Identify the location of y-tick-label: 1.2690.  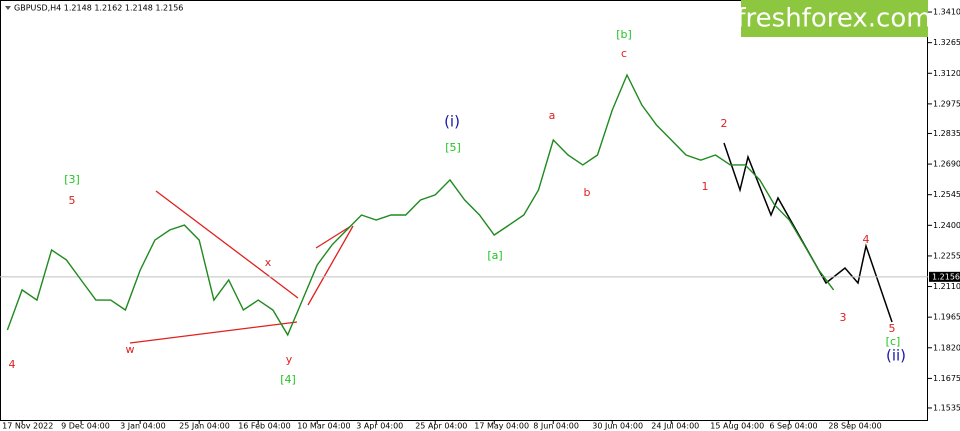
(946, 164).